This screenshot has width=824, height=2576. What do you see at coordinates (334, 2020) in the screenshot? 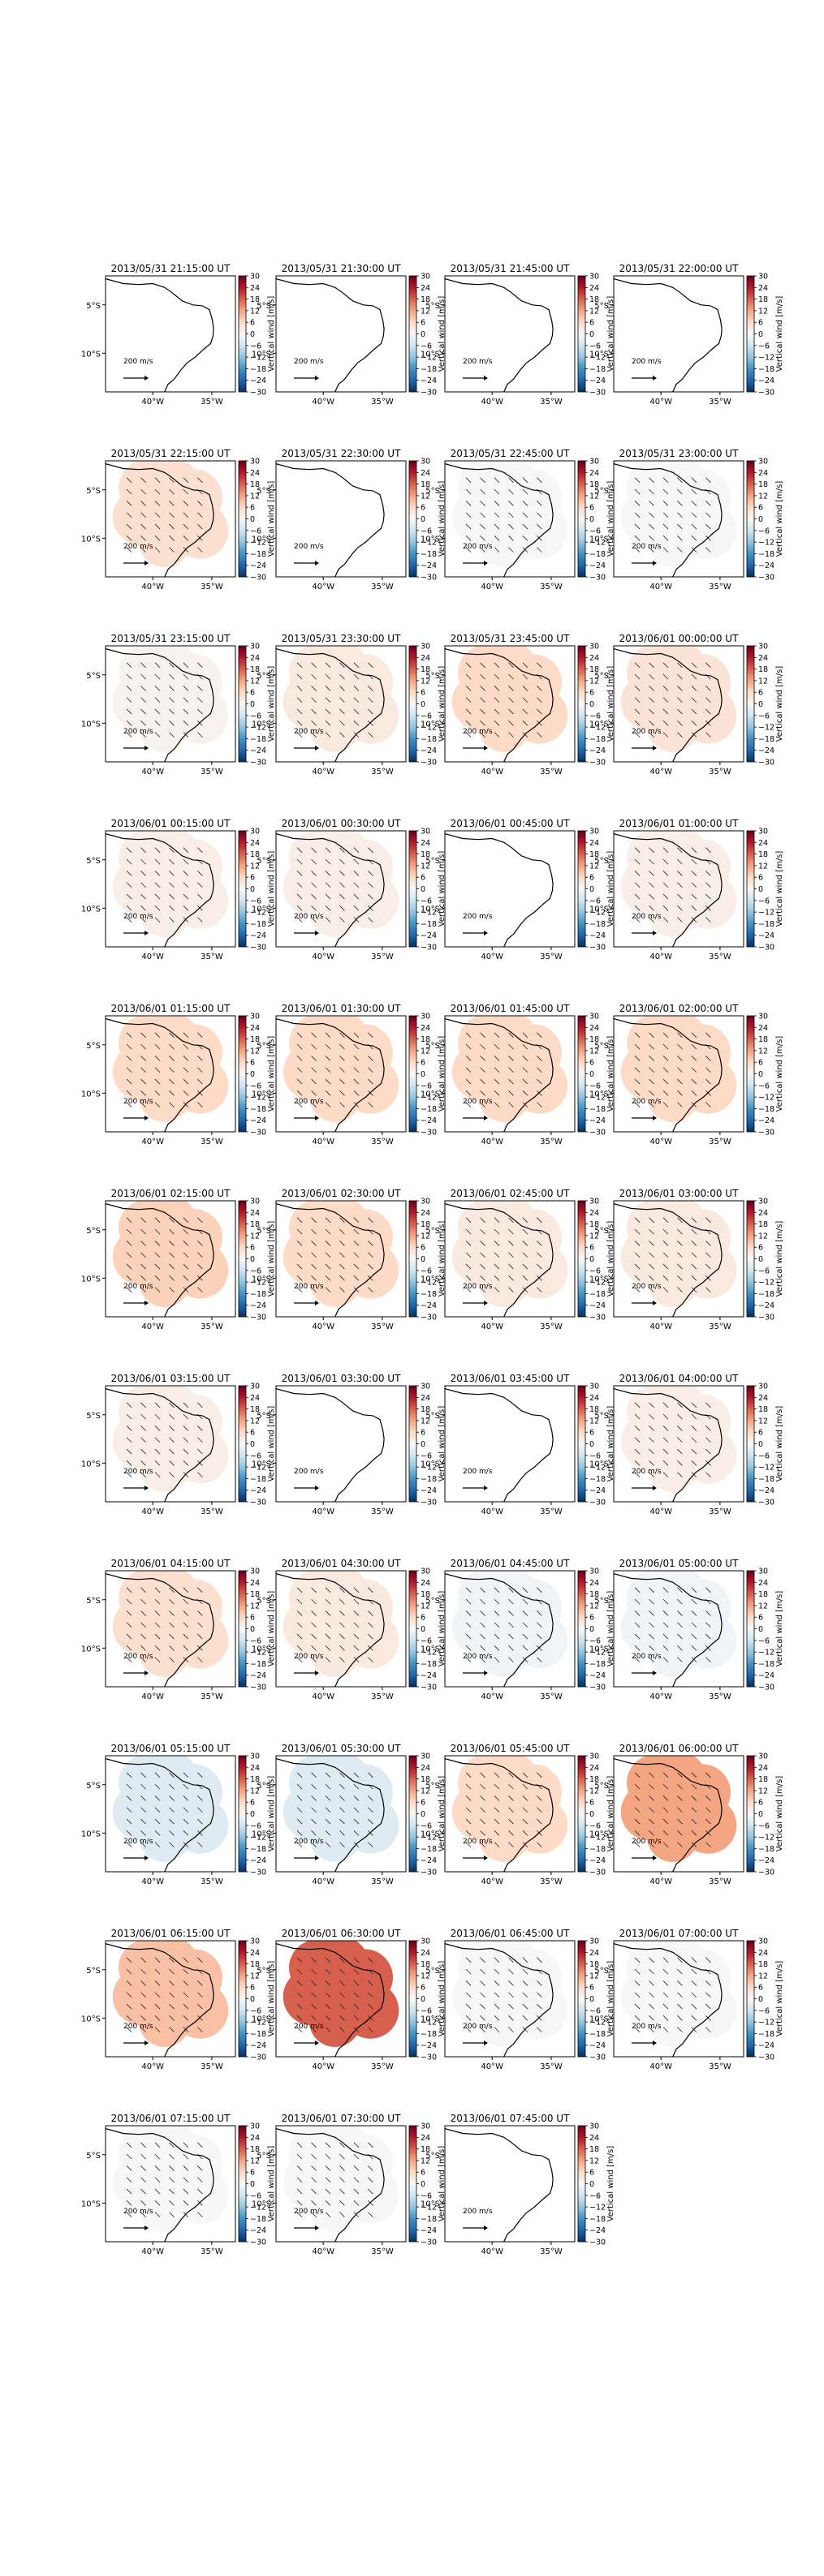
I see `wind-field-cell` at bounding box center [334, 2020].